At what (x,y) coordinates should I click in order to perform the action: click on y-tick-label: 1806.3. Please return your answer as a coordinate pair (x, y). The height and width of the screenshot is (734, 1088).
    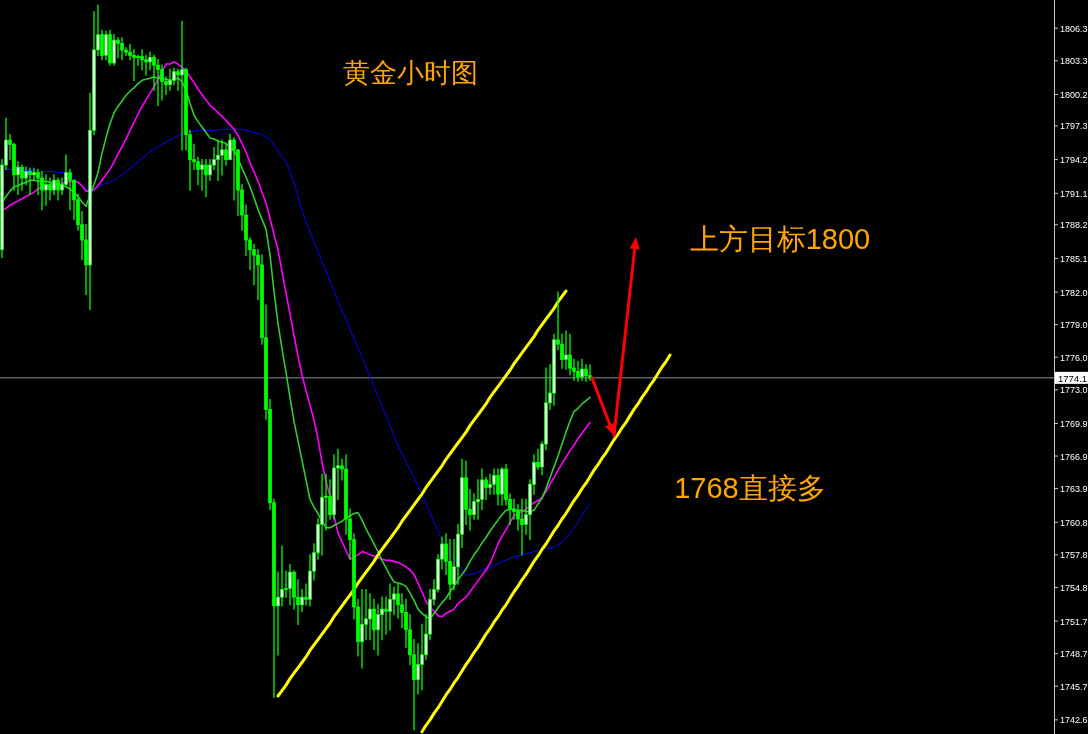
    Looking at the image, I should click on (1074, 28).